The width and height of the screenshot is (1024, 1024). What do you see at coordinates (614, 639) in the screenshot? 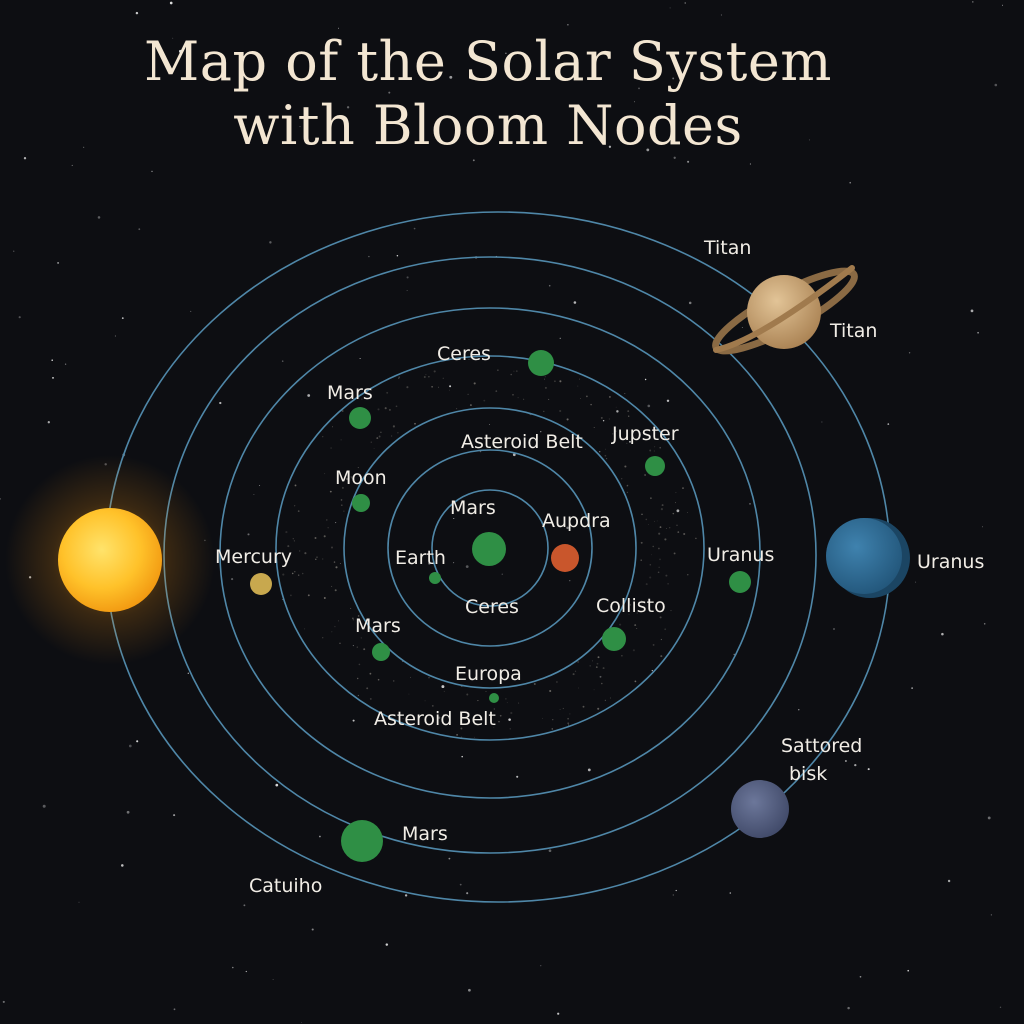
I see `node-collisto` at bounding box center [614, 639].